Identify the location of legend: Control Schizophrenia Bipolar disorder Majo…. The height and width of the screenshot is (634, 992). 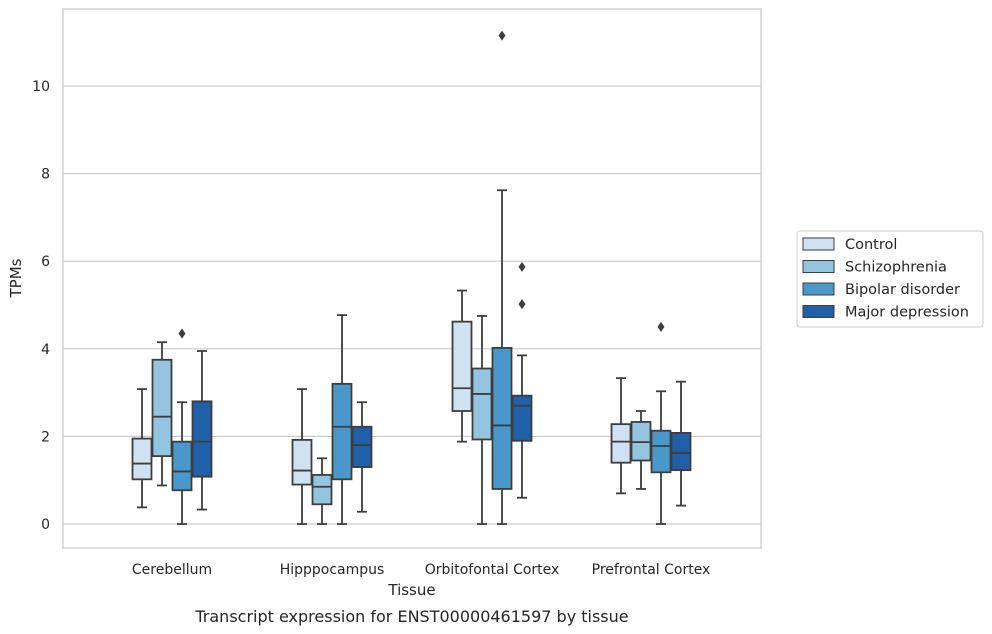
(890, 279).